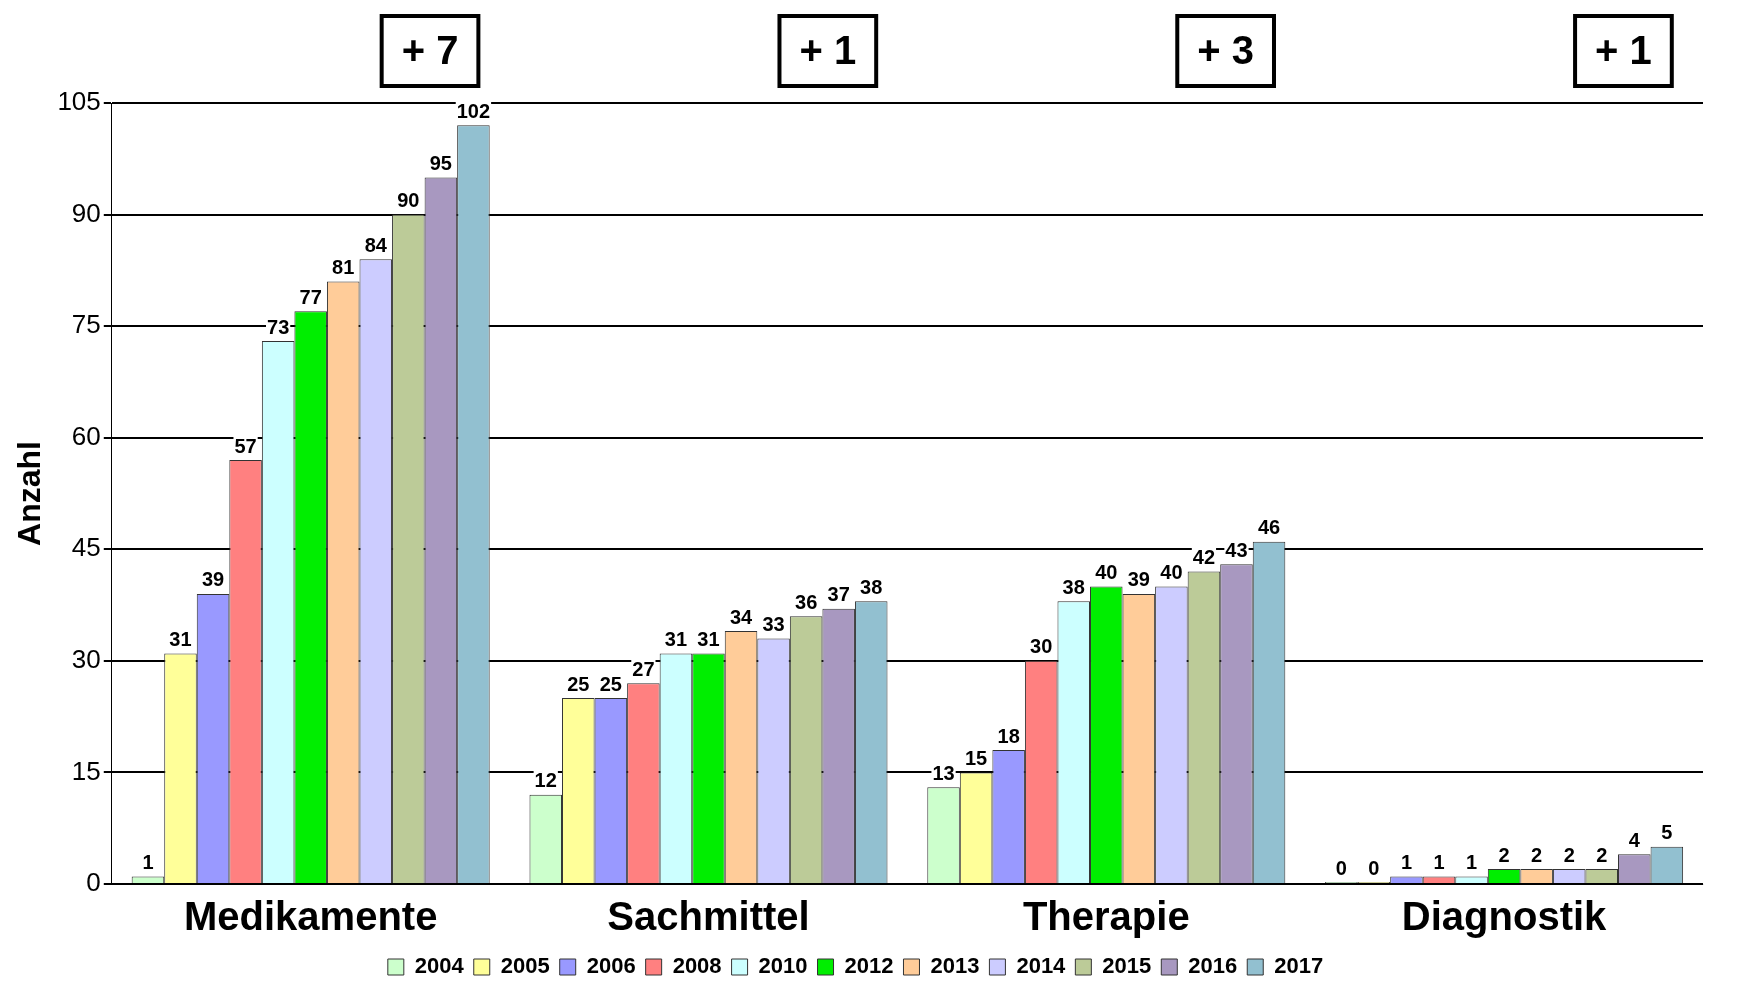  What do you see at coordinates (430, 50) in the screenshot?
I see `text: + 7` at bounding box center [430, 50].